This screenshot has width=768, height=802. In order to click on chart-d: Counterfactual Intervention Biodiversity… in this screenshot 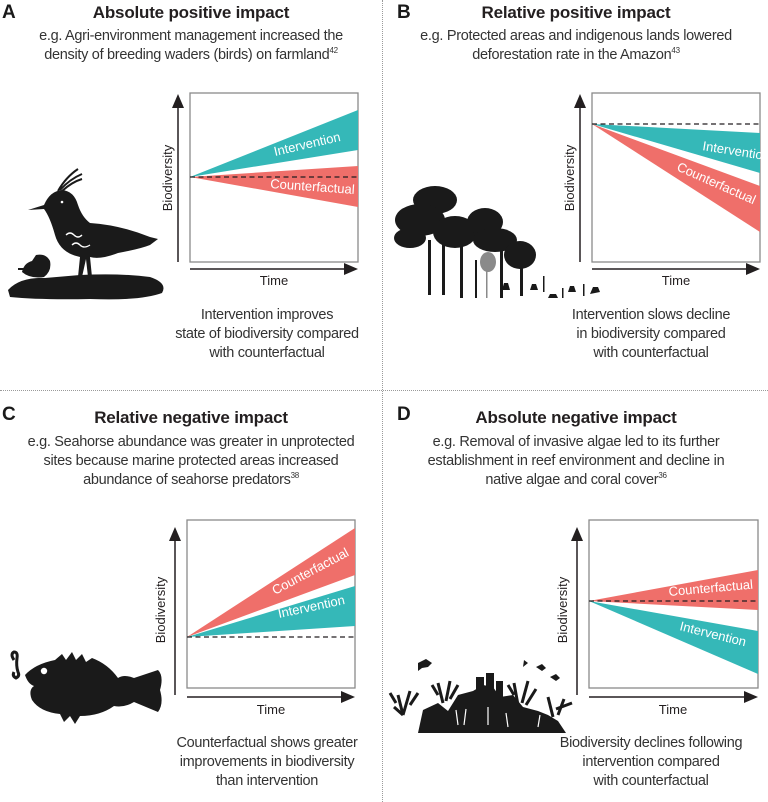, I will do `click(657, 618)`.